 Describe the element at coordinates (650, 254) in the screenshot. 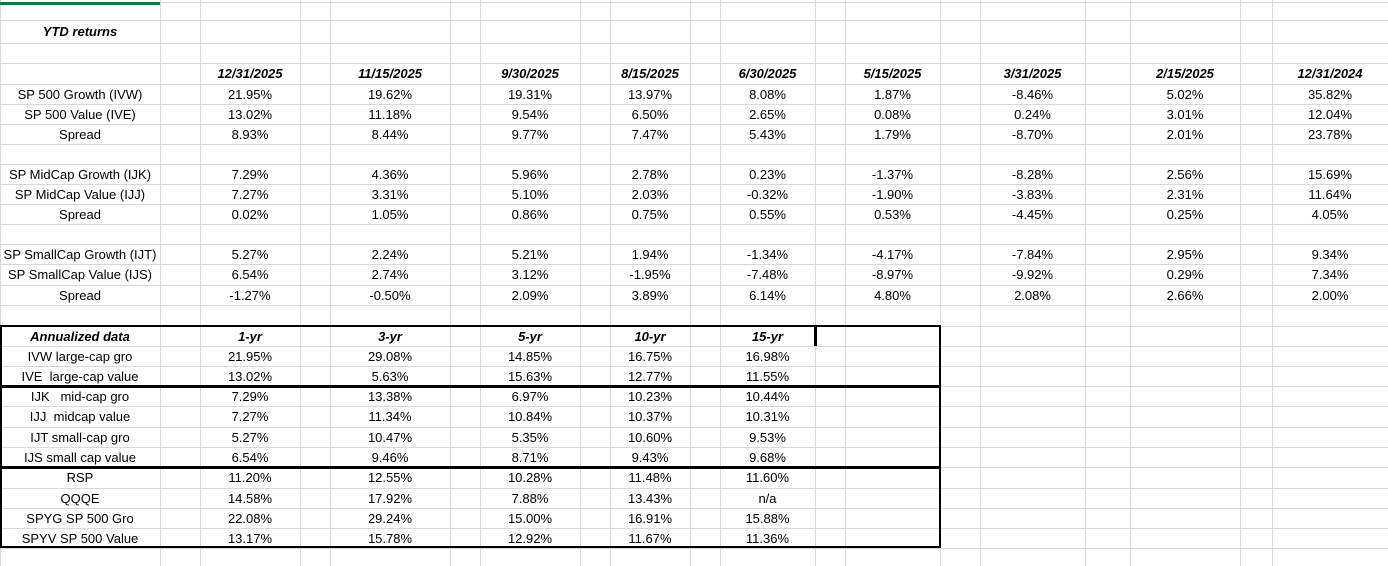

I see `ytd-value-cell: 1.94%` at that location.